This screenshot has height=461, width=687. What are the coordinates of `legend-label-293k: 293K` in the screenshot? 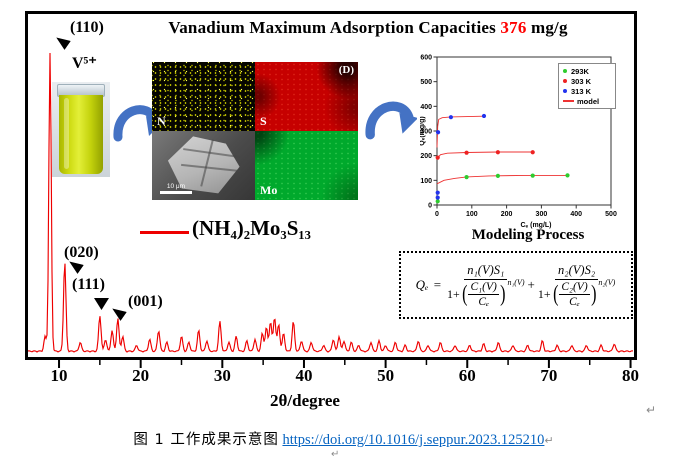 It's located at (580, 71).